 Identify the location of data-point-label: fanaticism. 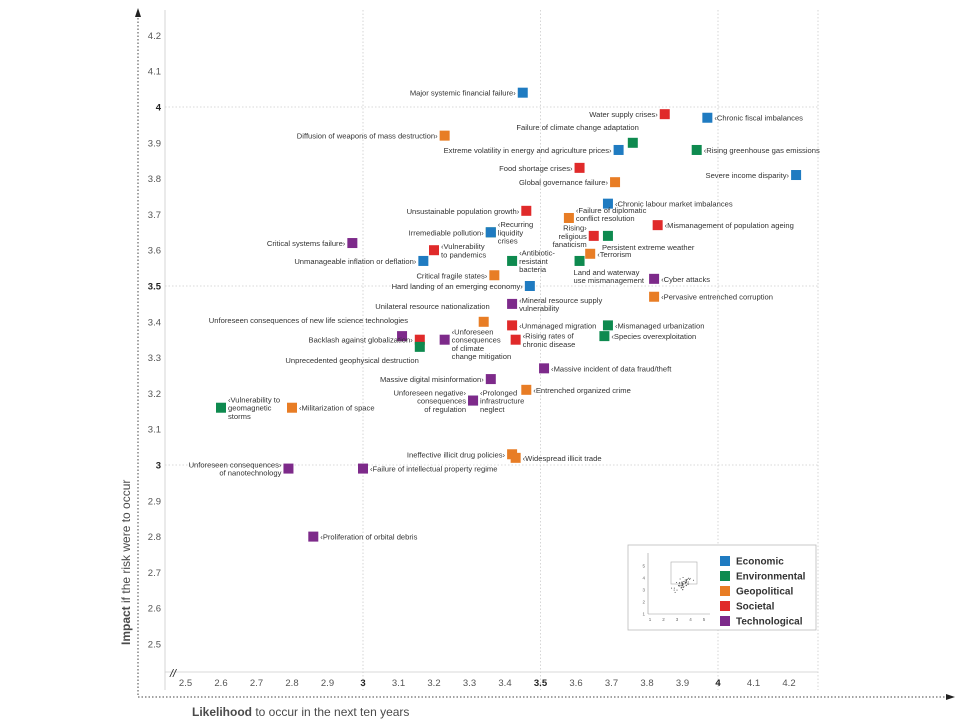
(570, 244).